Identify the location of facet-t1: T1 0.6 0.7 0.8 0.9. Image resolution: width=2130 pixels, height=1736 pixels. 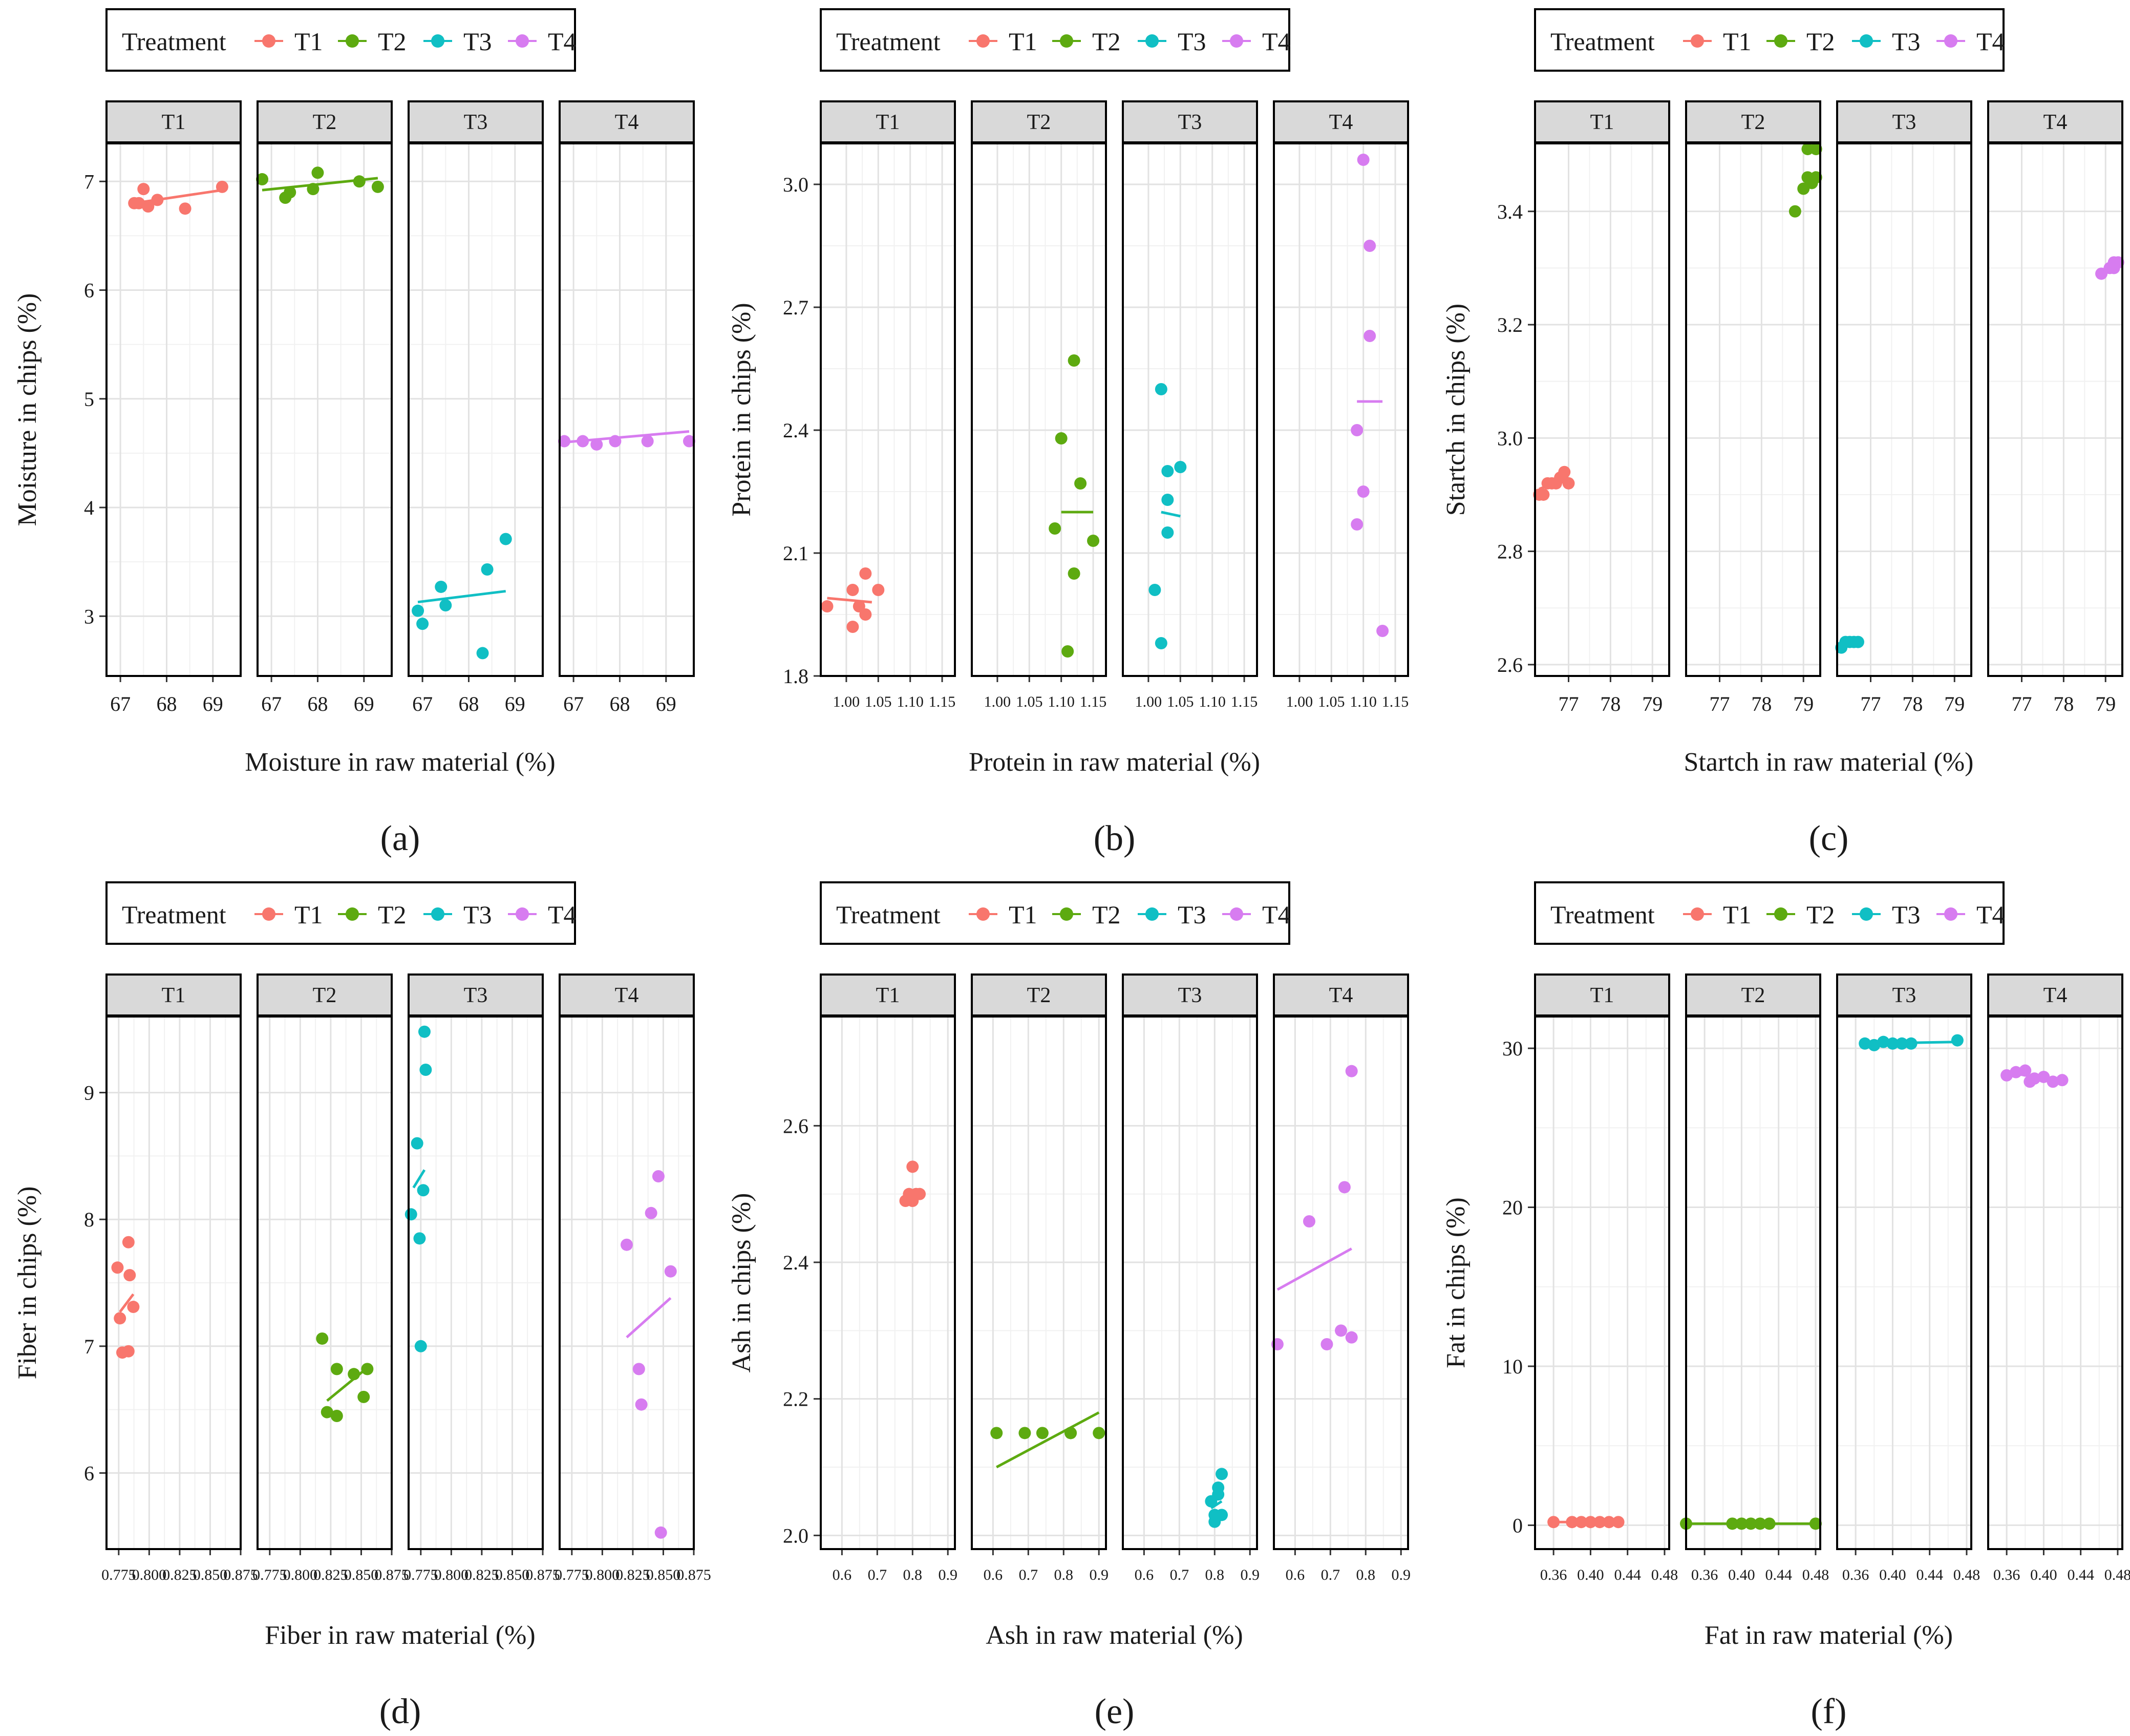
(888, 1278).